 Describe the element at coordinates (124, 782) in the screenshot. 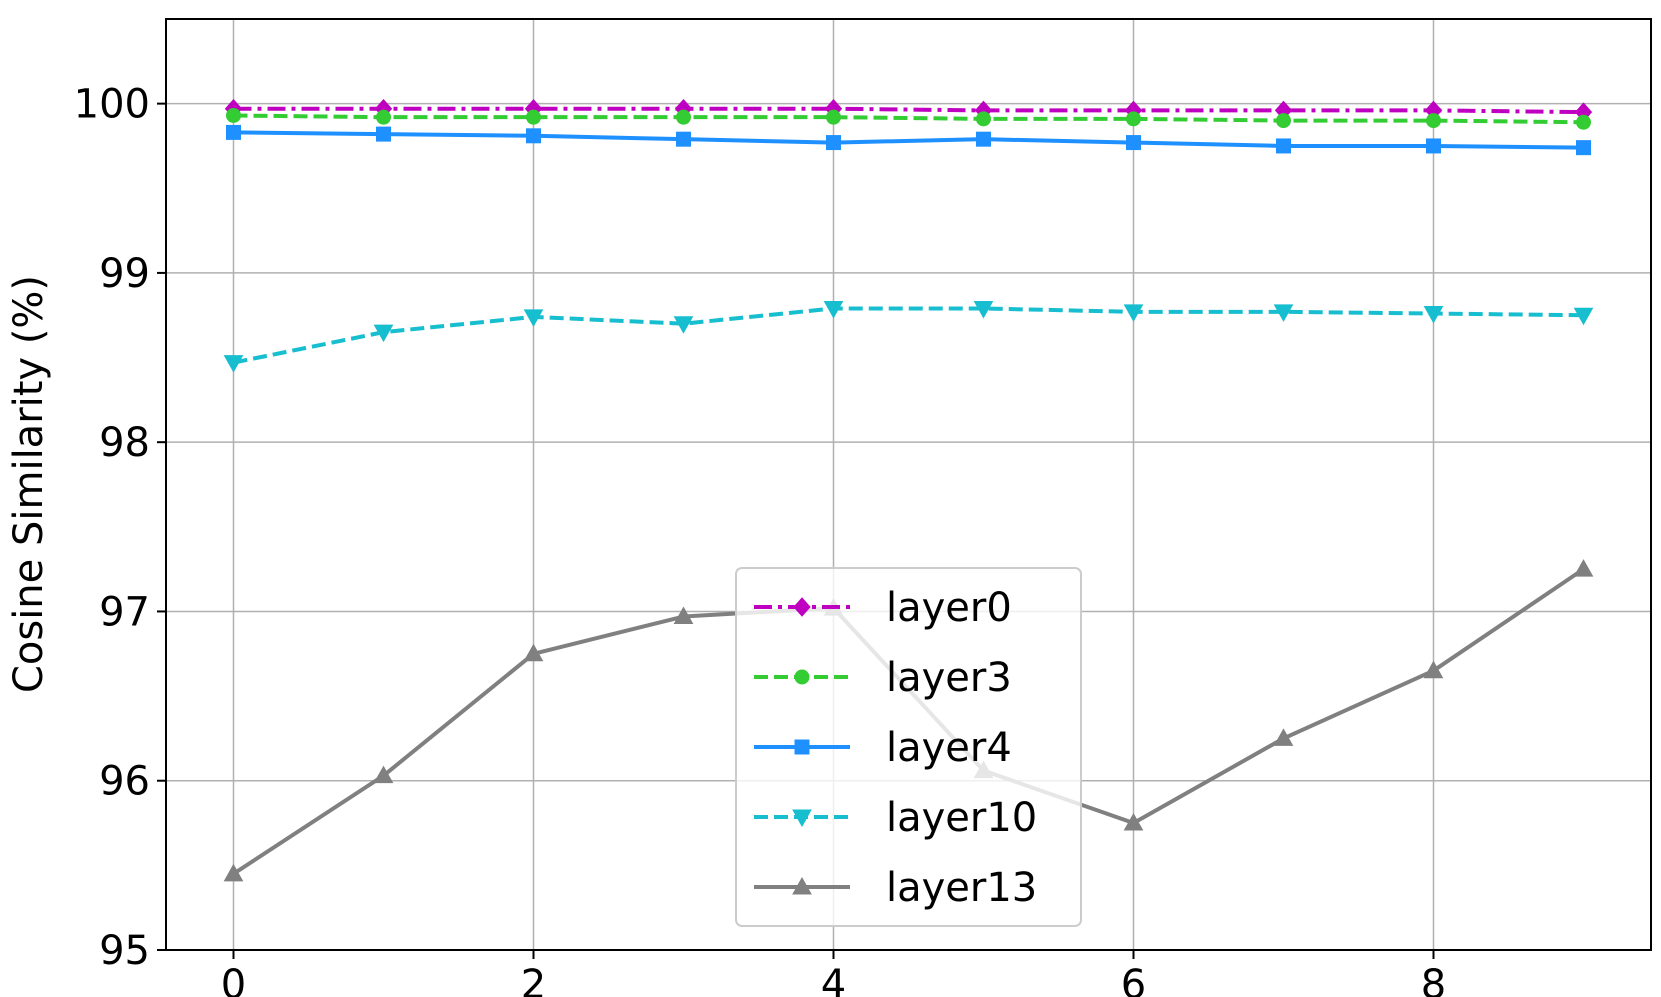

I see `y-tick-label: 96` at that location.